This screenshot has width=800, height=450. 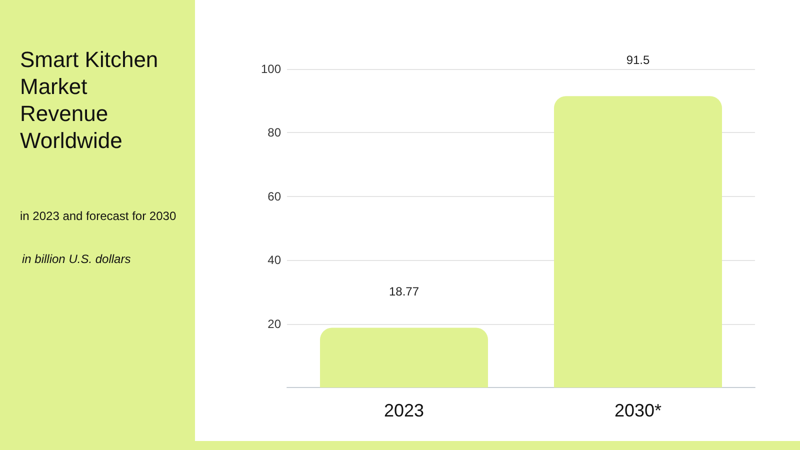 What do you see at coordinates (275, 196) in the screenshot?
I see `y-tick-label: 60` at bounding box center [275, 196].